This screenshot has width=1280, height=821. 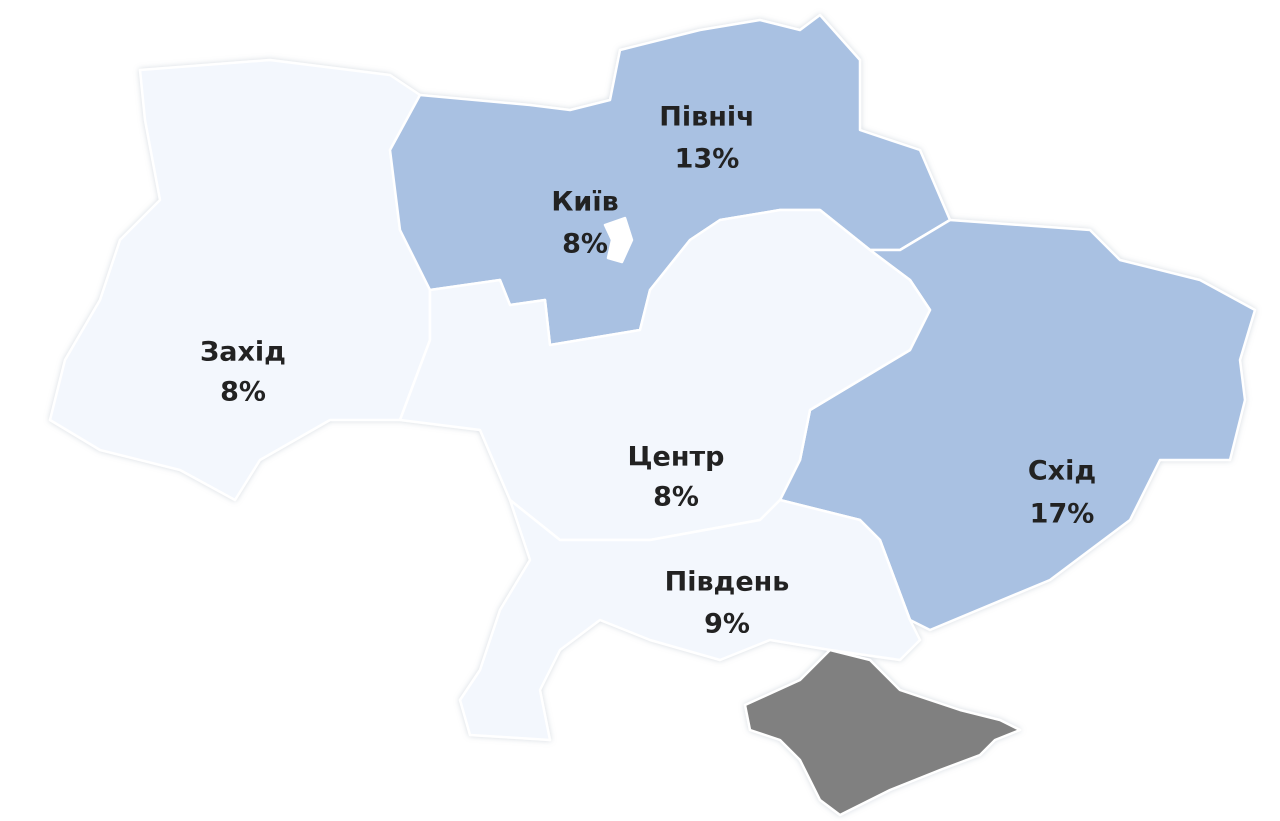 I want to click on region-name: Центр, so click(x=676, y=457).